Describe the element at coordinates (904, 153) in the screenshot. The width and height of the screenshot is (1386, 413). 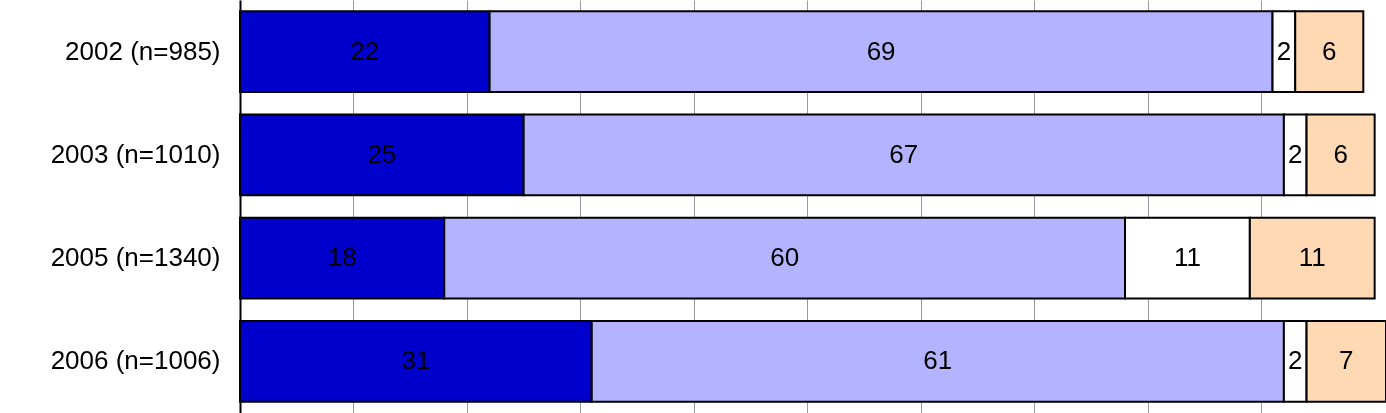
I see `data-label: 67` at that location.